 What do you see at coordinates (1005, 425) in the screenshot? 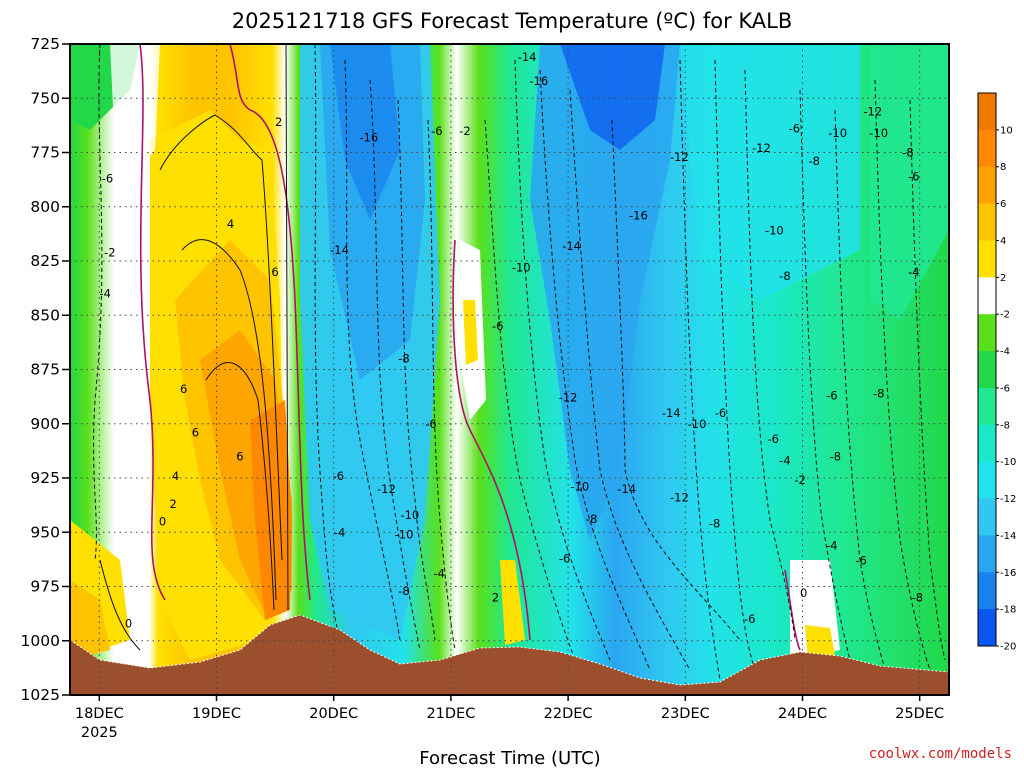
I see `colorbar-label: -8` at bounding box center [1005, 425].